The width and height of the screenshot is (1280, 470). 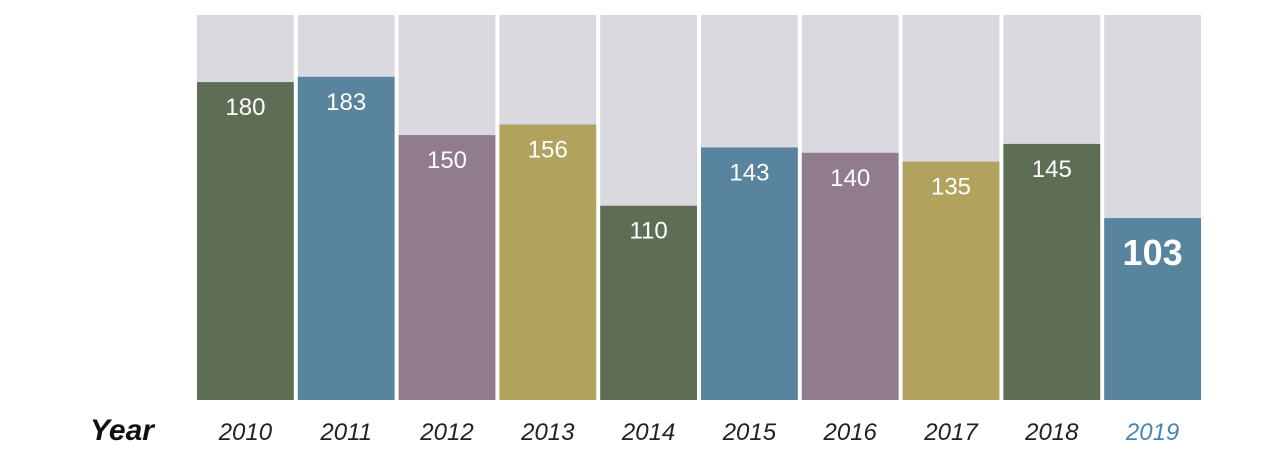 I want to click on bar-2010, so click(x=245, y=241).